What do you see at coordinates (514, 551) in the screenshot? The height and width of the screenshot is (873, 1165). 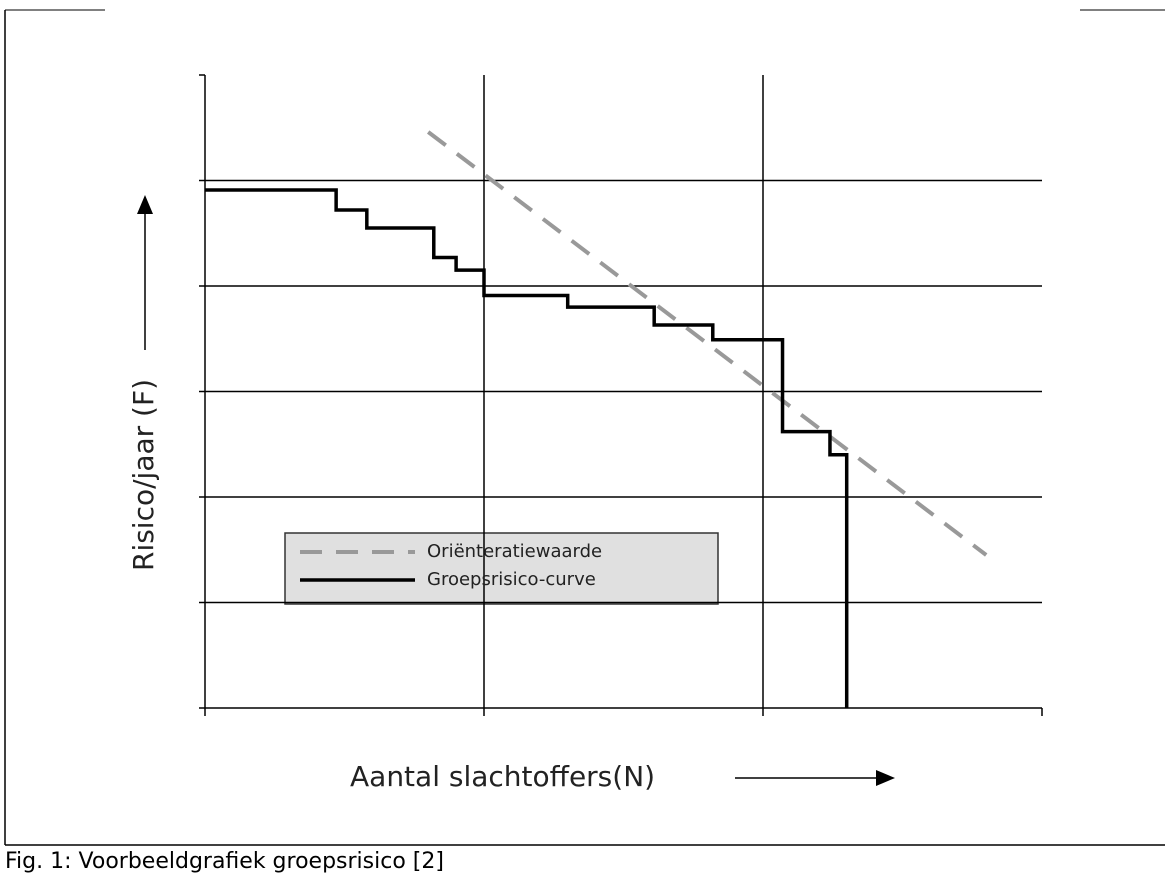 I see `legend-label: Oriënteratiewaarde` at bounding box center [514, 551].